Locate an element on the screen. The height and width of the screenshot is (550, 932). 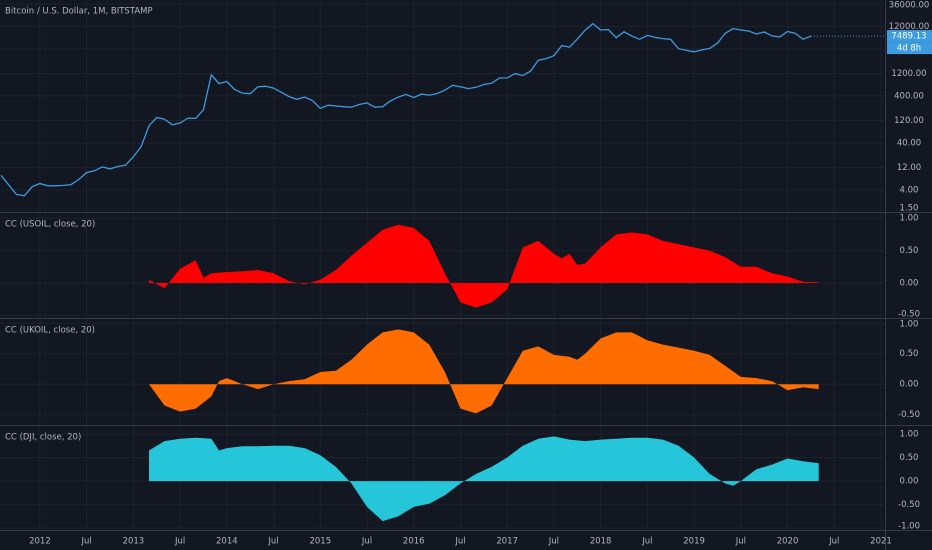
x-tick-label: 2016 is located at coordinates (414, 542).